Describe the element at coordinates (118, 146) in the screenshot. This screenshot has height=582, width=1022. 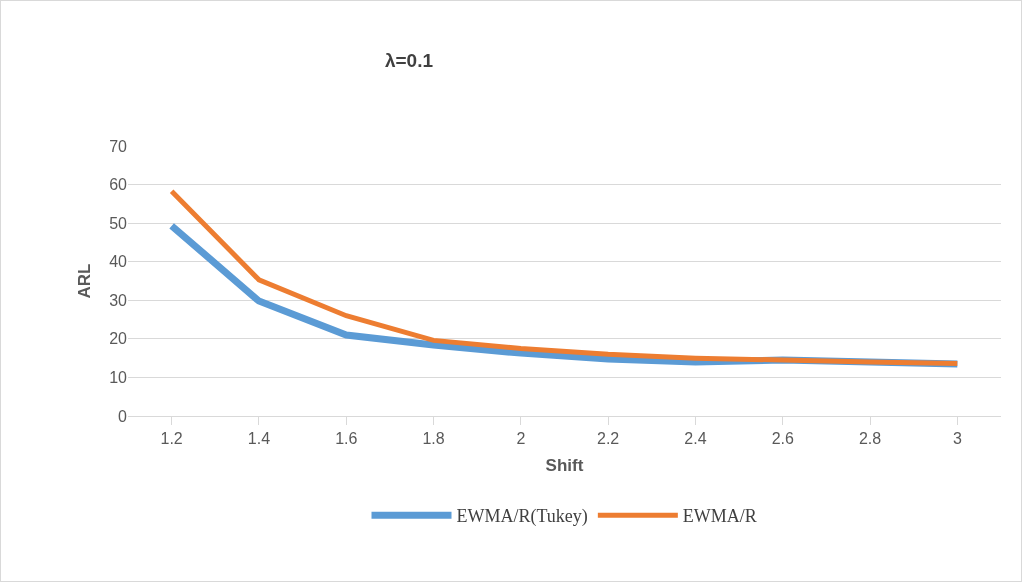
I see `y-tick-label: 70` at that location.